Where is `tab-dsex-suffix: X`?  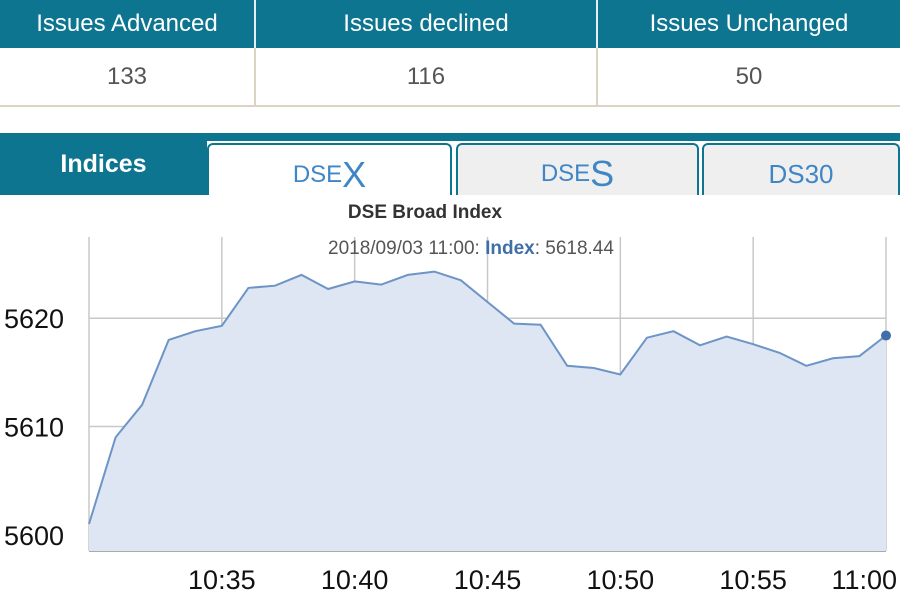
tab-dsex-suffix: X is located at coordinates (354, 174).